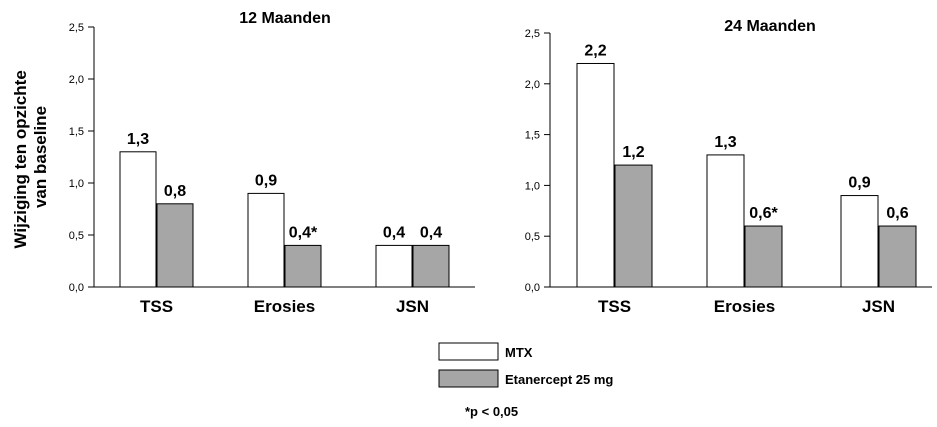 The width and height of the screenshot is (937, 427). Describe the element at coordinates (175, 191) in the screenshot. I see `data-label-etanercept-tss: 0,8` at that location.